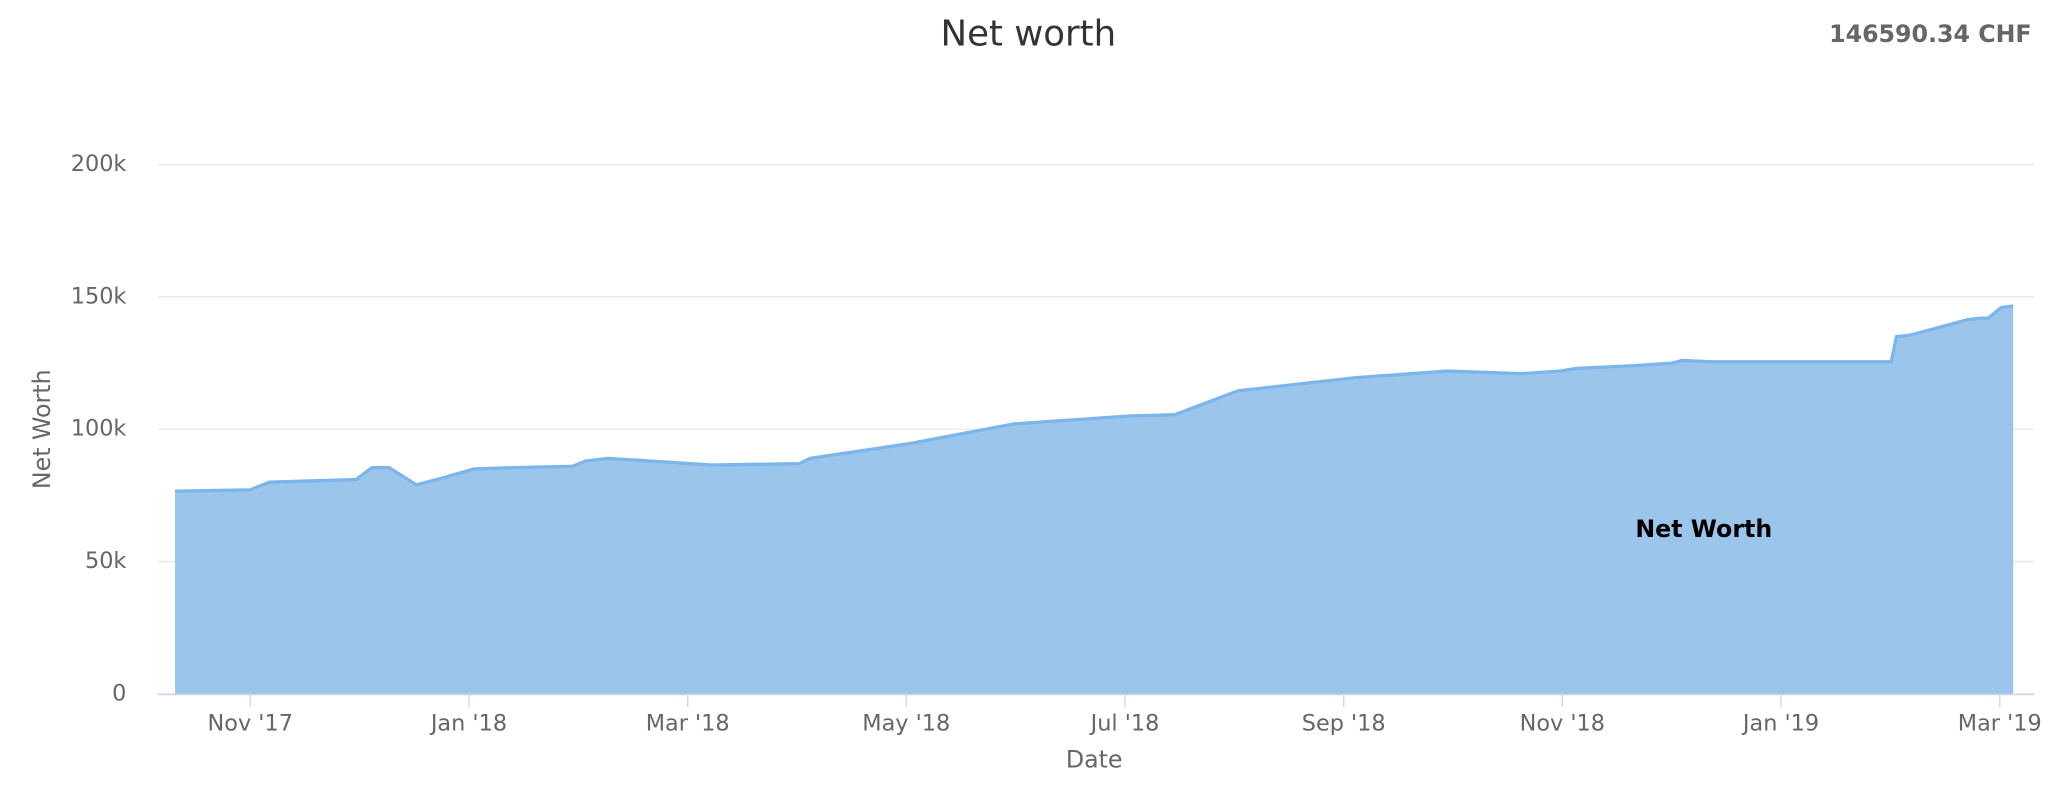 The width and height of the screenshot is (2054, 792). Describe the element at coordinates (906, 724) in the screenshot. I see `x-tick-label: May '18` at that location.